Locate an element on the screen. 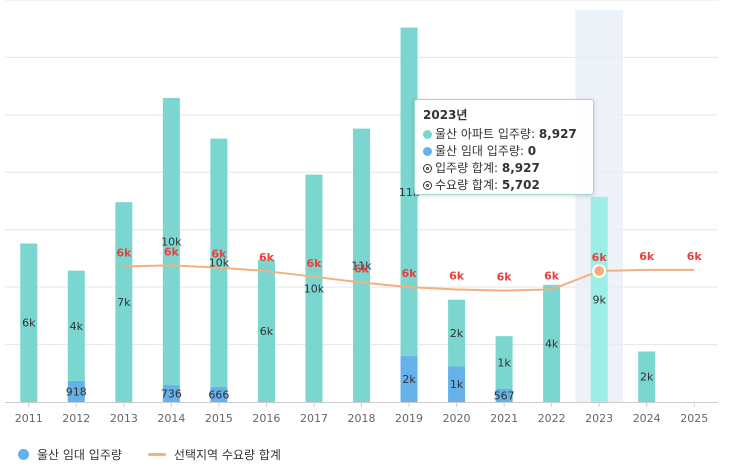  teal-dot-icon is located at coordinates (427, 134).